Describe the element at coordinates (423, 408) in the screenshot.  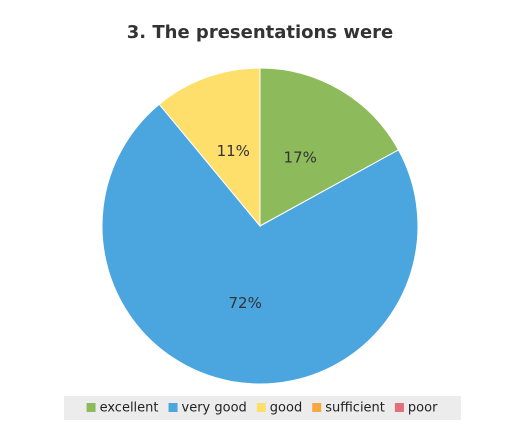
I see `legend-label: poor` at that location.